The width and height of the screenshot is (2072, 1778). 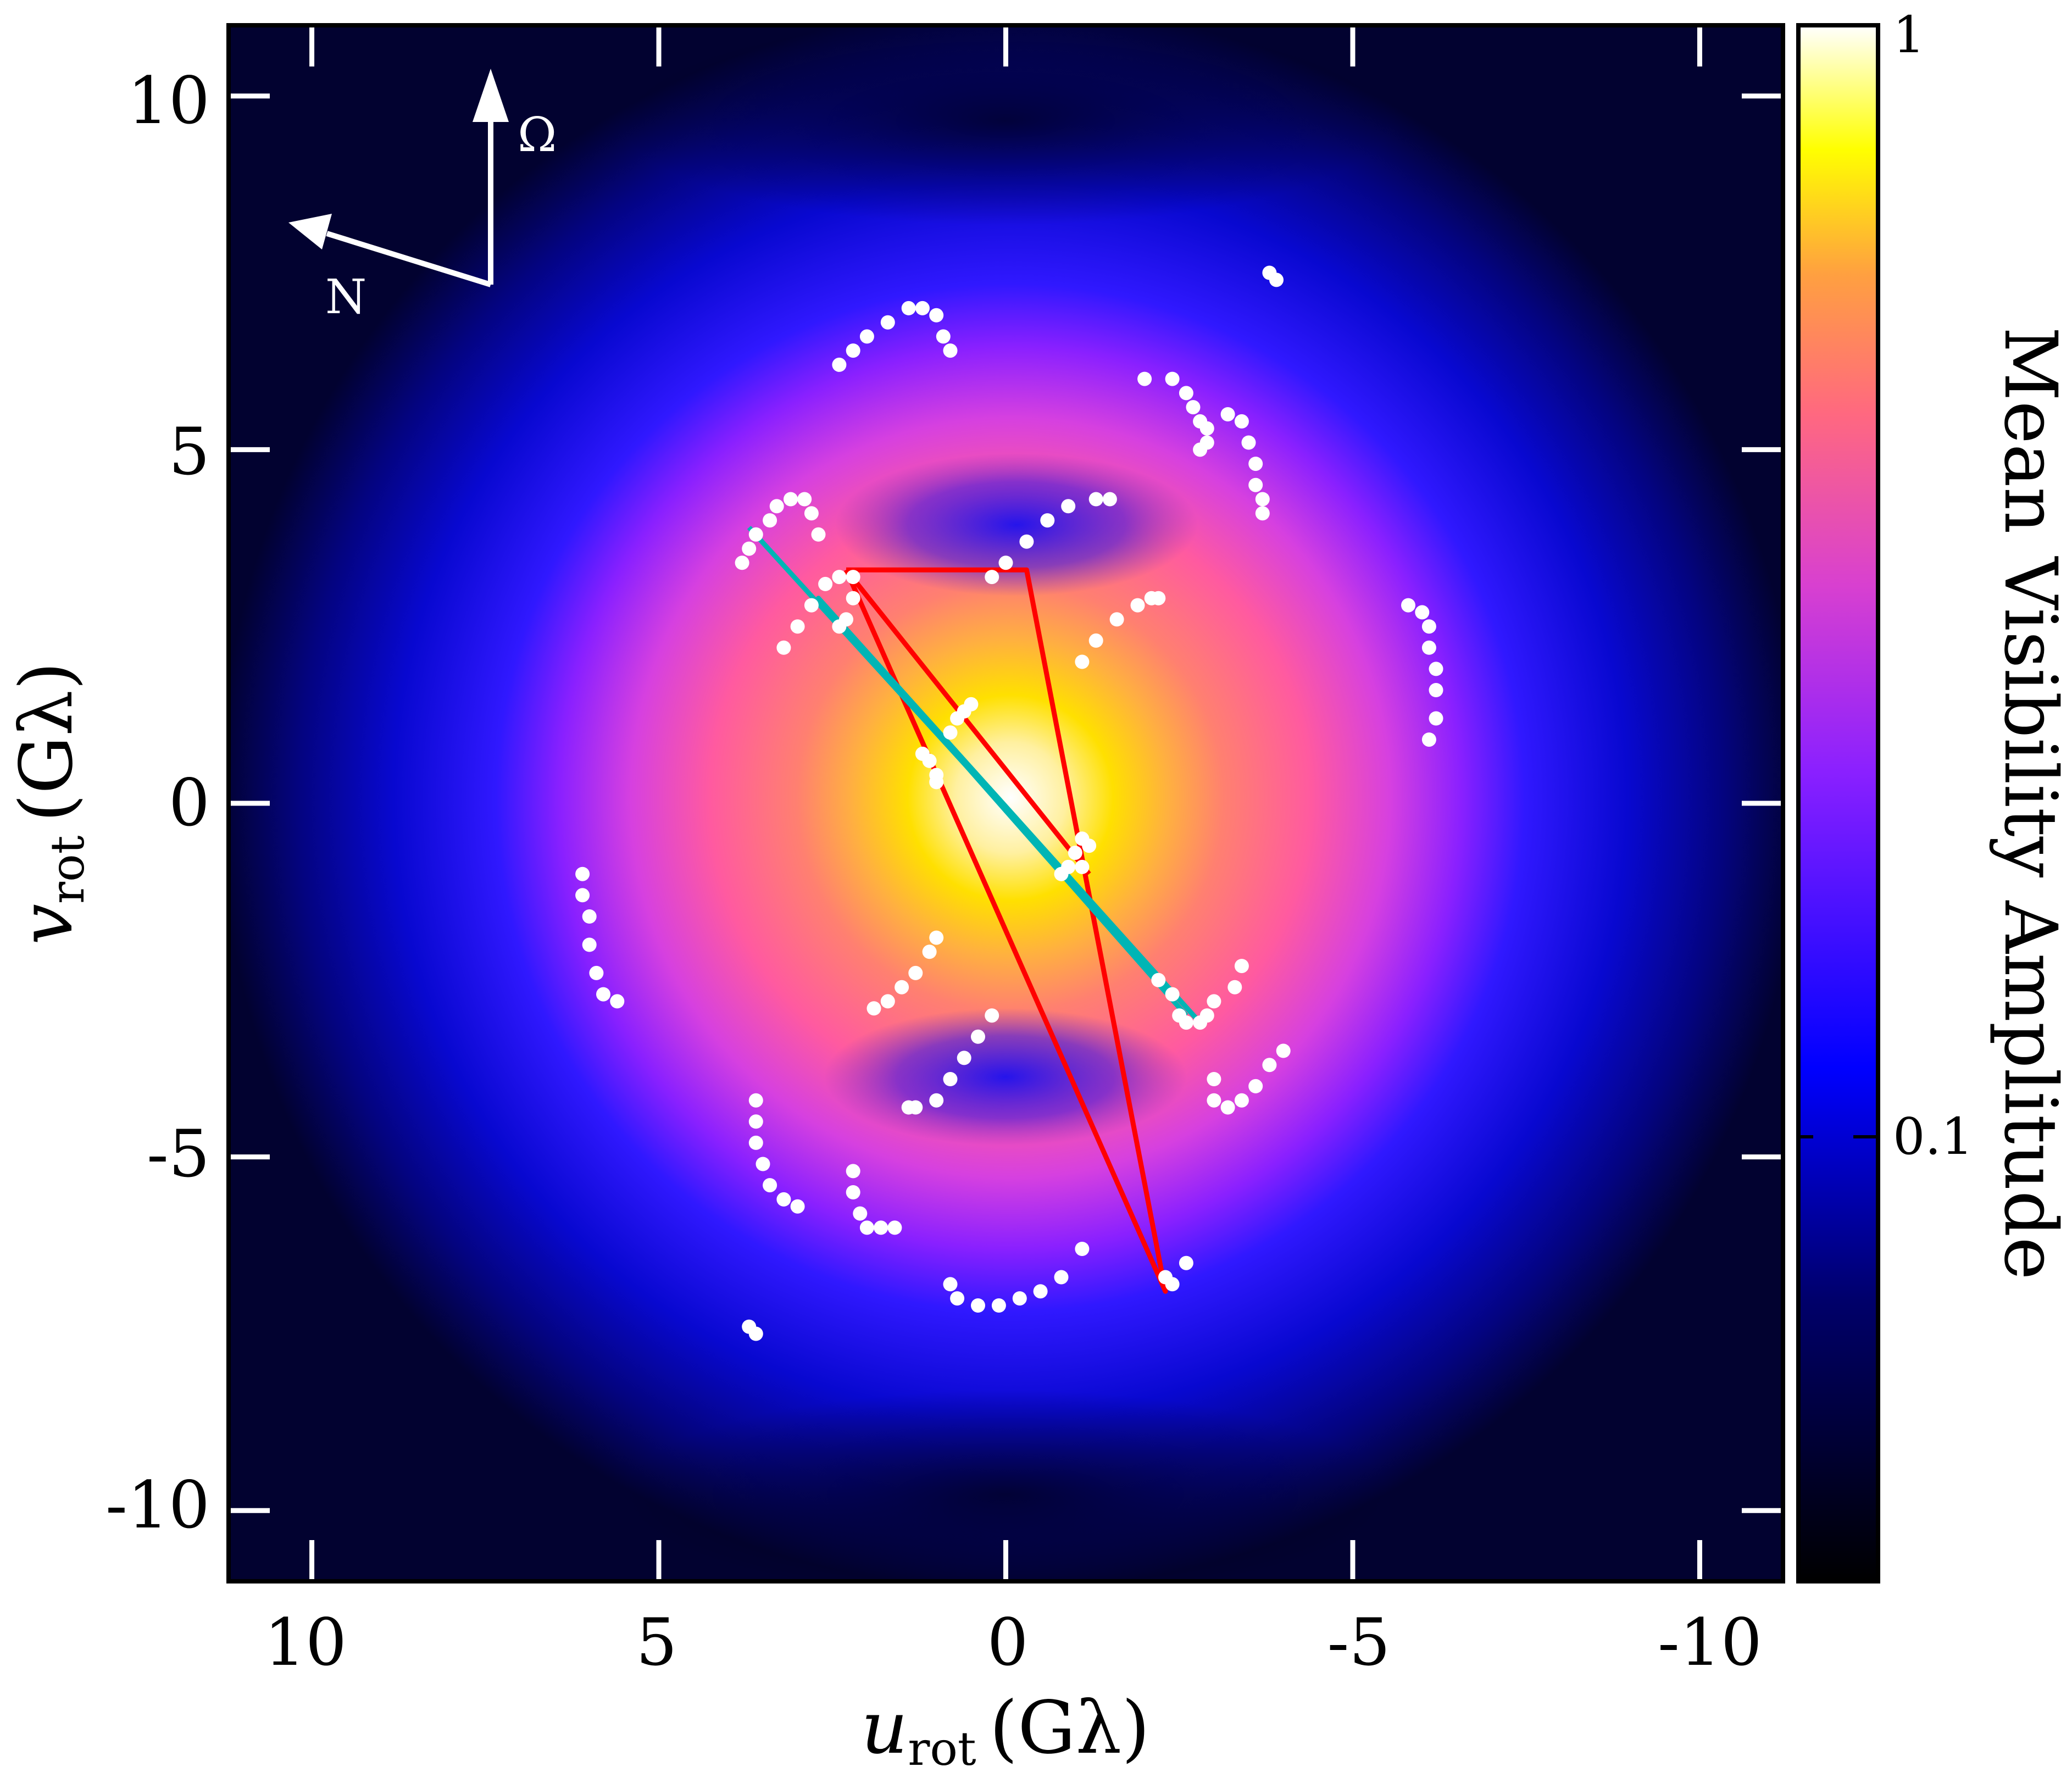 What do you see at coordinates (157, 803) in the screenshot?
I see `y-tick-labels: 10 5 0 -5 -10` at bounding box center [157, 803].